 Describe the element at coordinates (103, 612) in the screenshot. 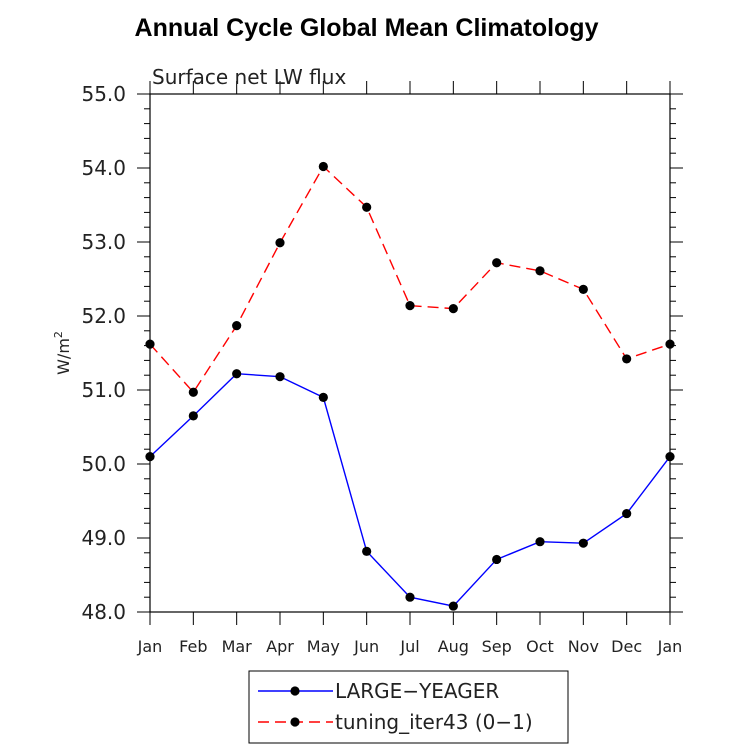

I see `y-tick-label: 48.0` at that location.